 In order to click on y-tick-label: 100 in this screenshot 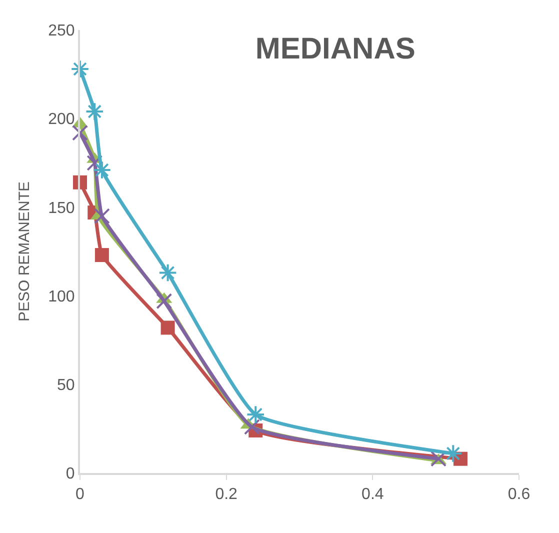, I will do `click(61, 297)`.